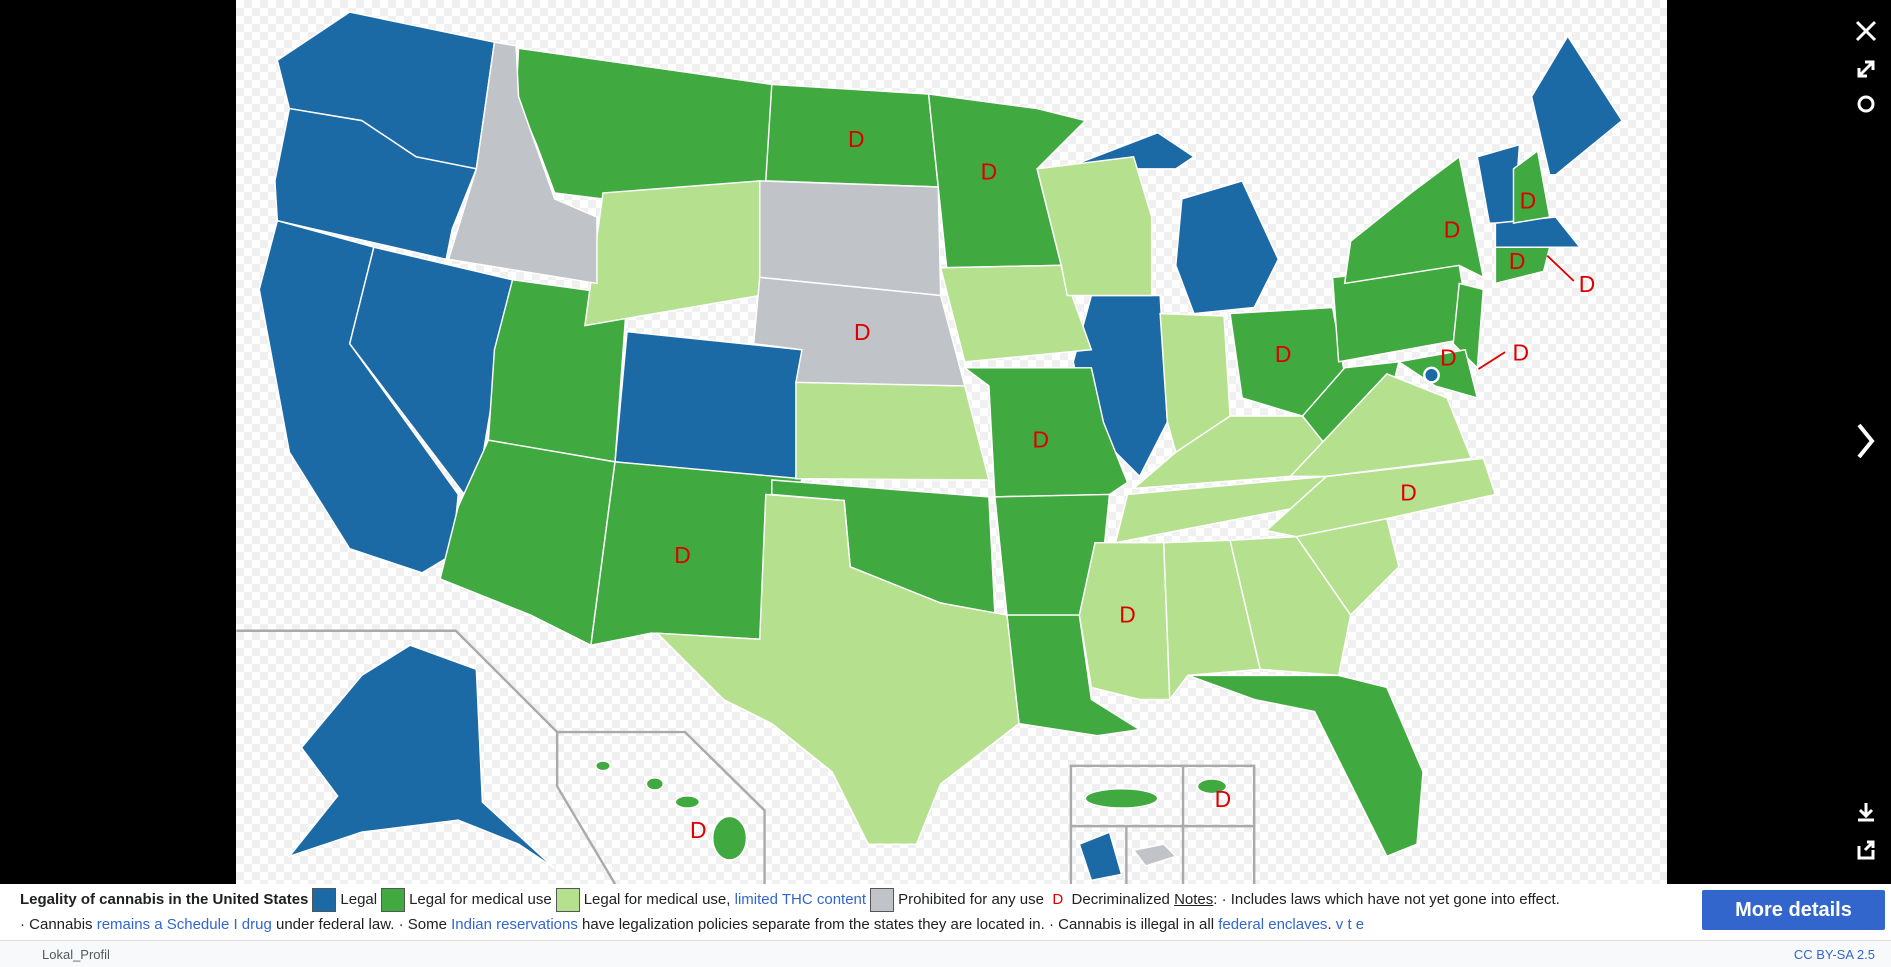 The height and width of the screenshot is (967, 1891). Describe the element at coordinates (1866, 69) in the screenshot. I see `fullscreen-button` at that location.